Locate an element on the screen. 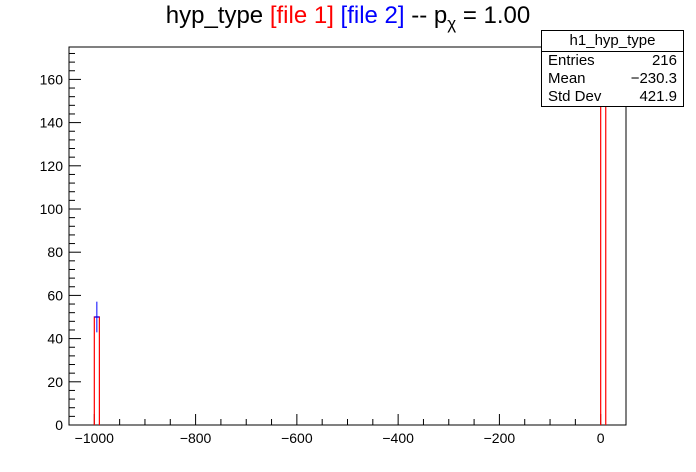  title-subscript: χ is located at coordinates (452, 23).